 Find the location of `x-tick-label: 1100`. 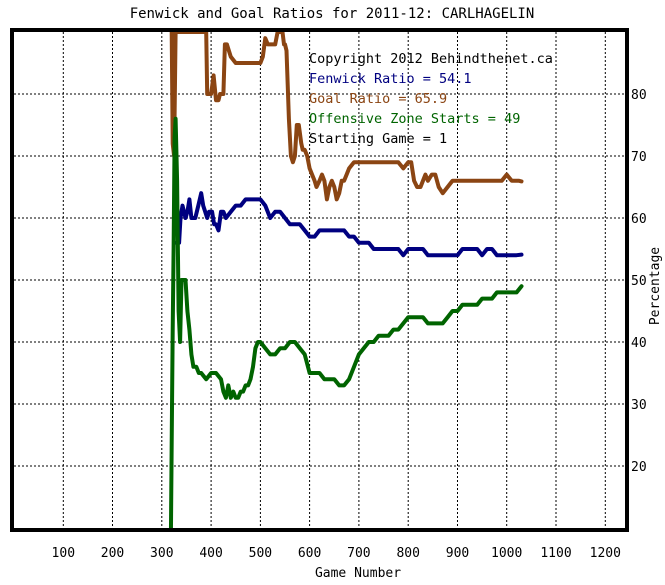

x-tick-label: 1100 is located at coordinates (555, 553).